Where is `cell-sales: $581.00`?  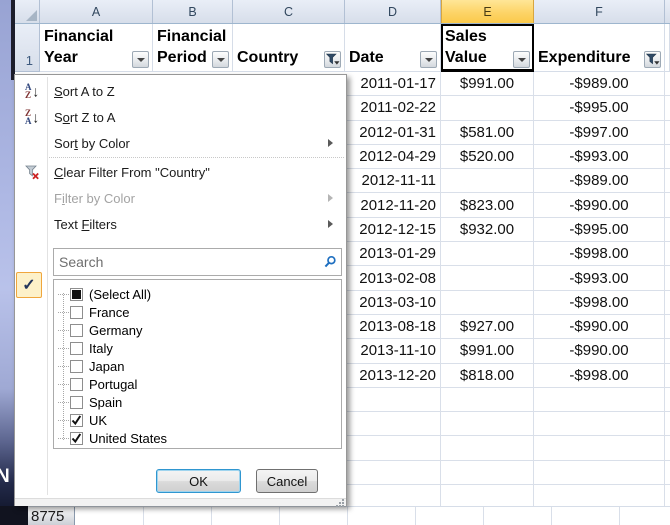 cell-sales: $581.00 is located at coordinates (487, 132).